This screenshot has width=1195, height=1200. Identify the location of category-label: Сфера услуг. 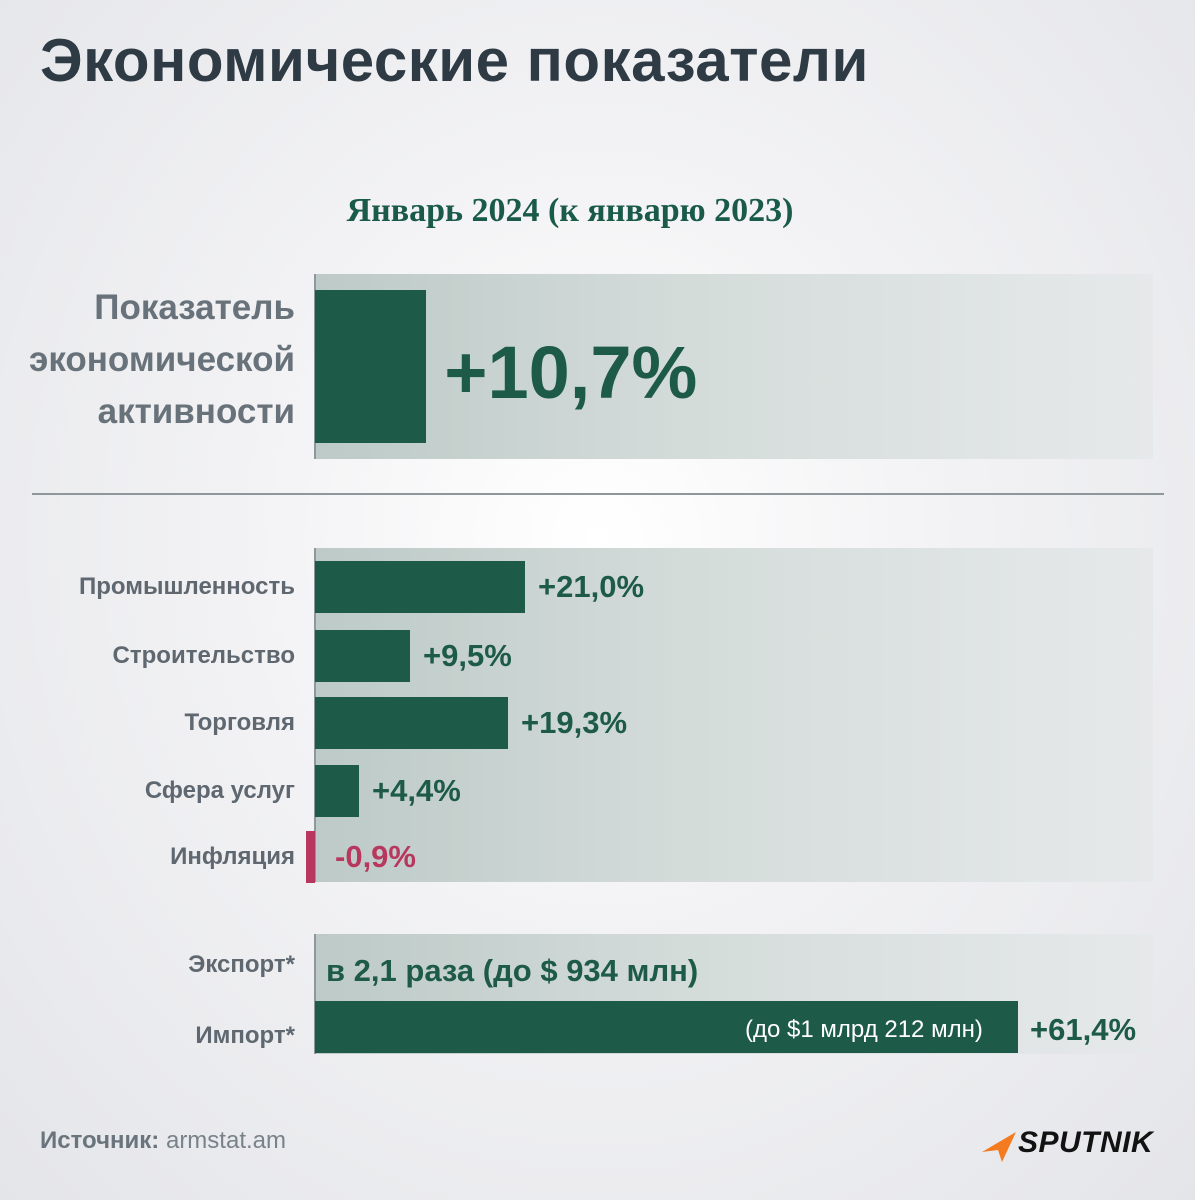
(219, 790).